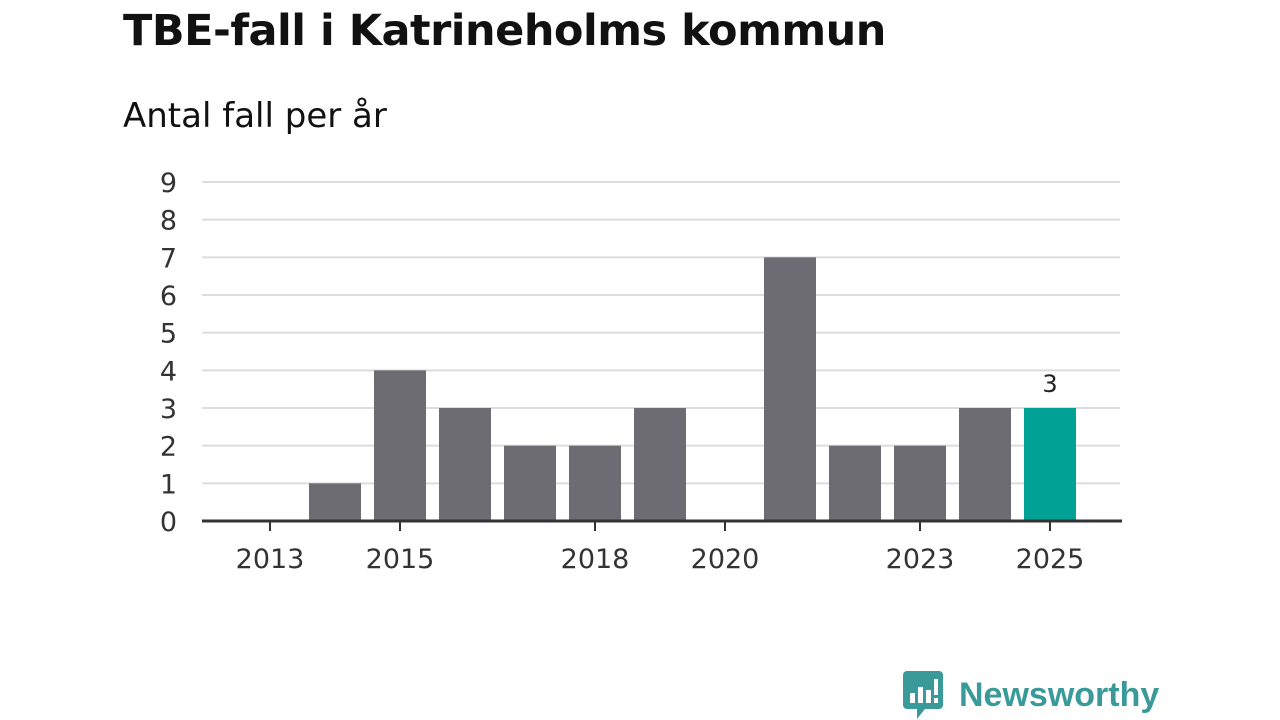 The image size is (1280, 720). What do you see at coordinates (662, 525) in the screenshot?
I see `axes` at bounding box center [662, 525].